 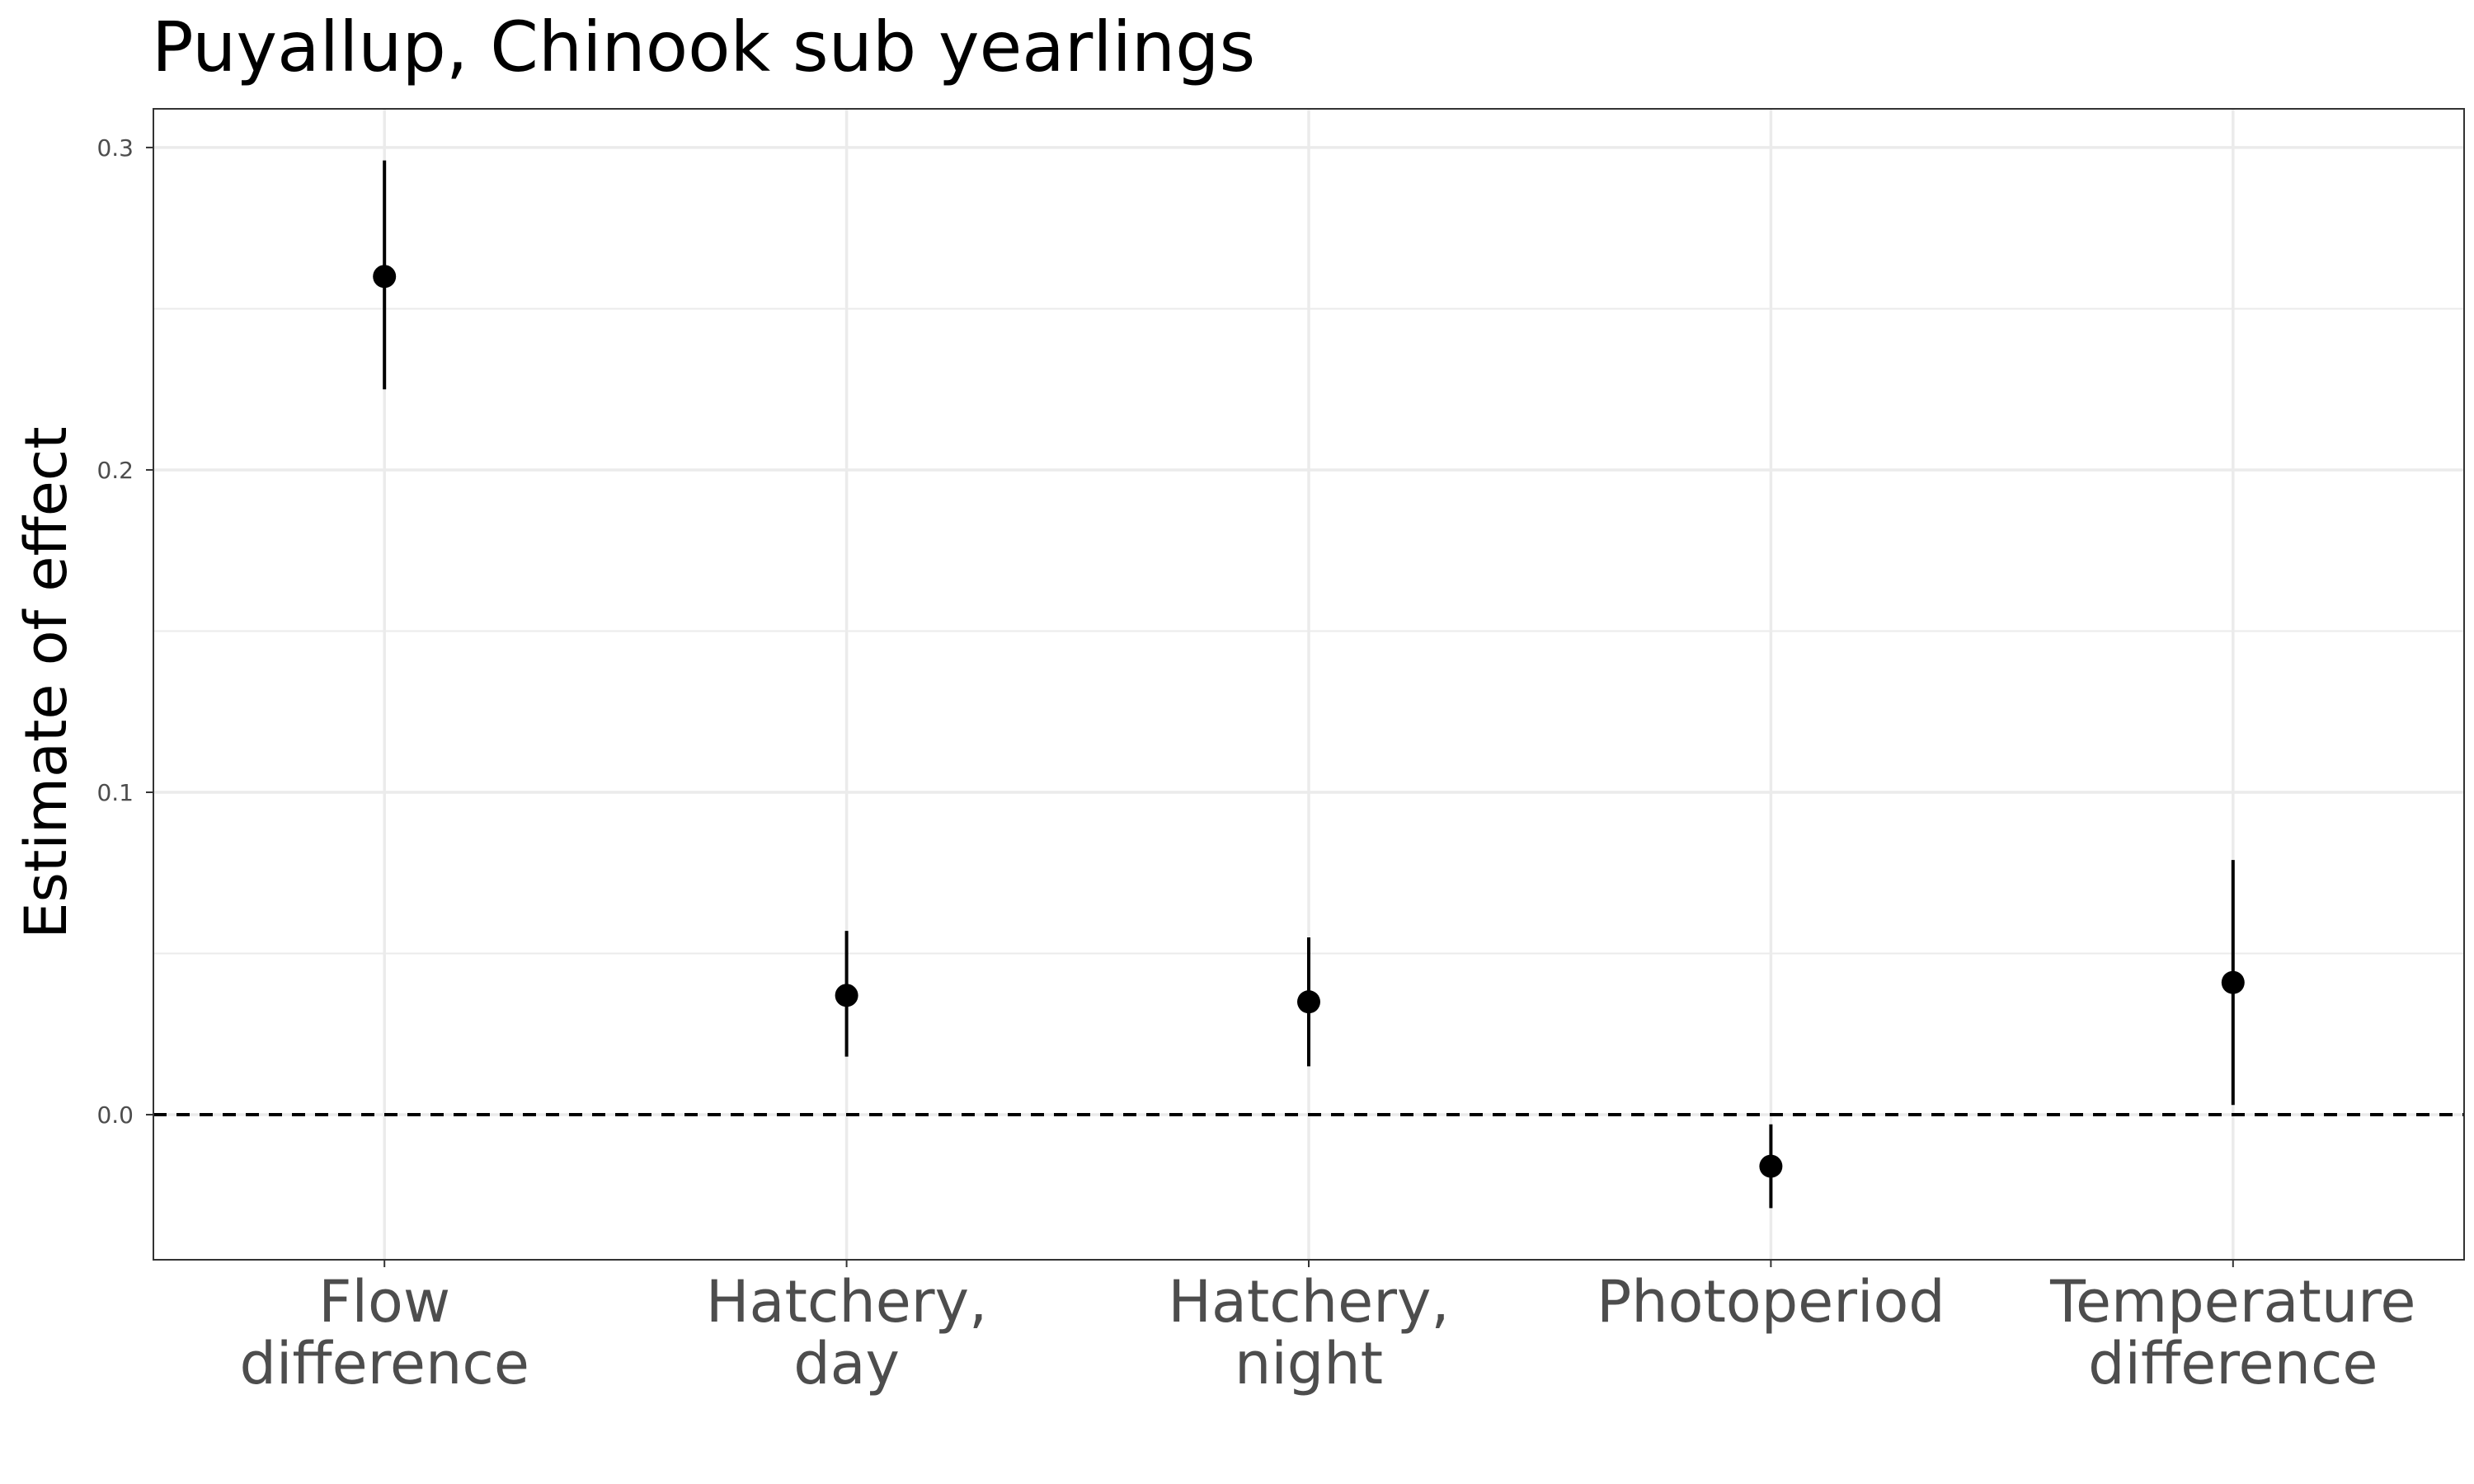 What do you see at coordinates (115, 792) in the screenshot?
I see `y-tick-label: 0.1` at bounding box center [115, 792].